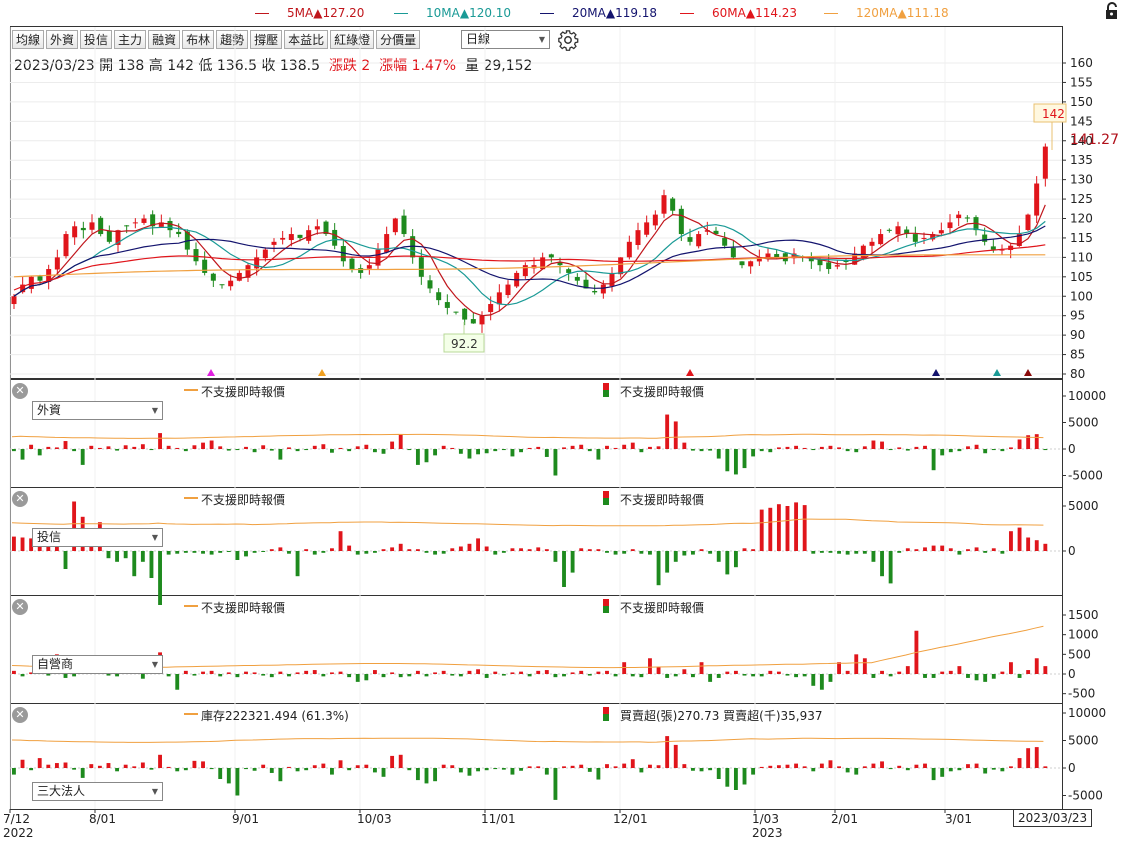 Image resolution: width=1126 pixels, height=845 pixels. I want to click on indicator-button: 撐壓, so click(266, 39).